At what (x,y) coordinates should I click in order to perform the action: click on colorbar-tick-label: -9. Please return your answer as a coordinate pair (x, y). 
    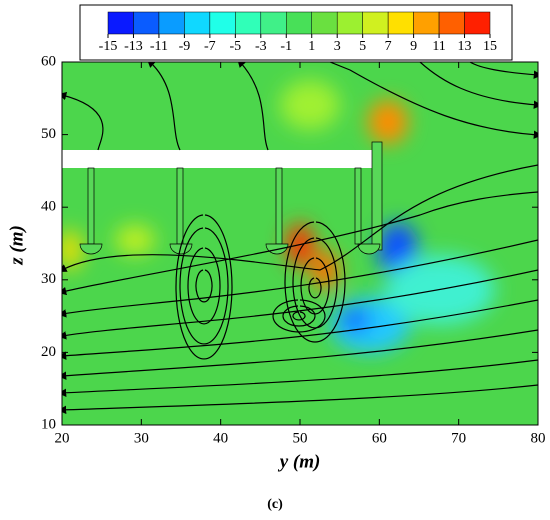
    Looking at the image, I should click on (185, 46).